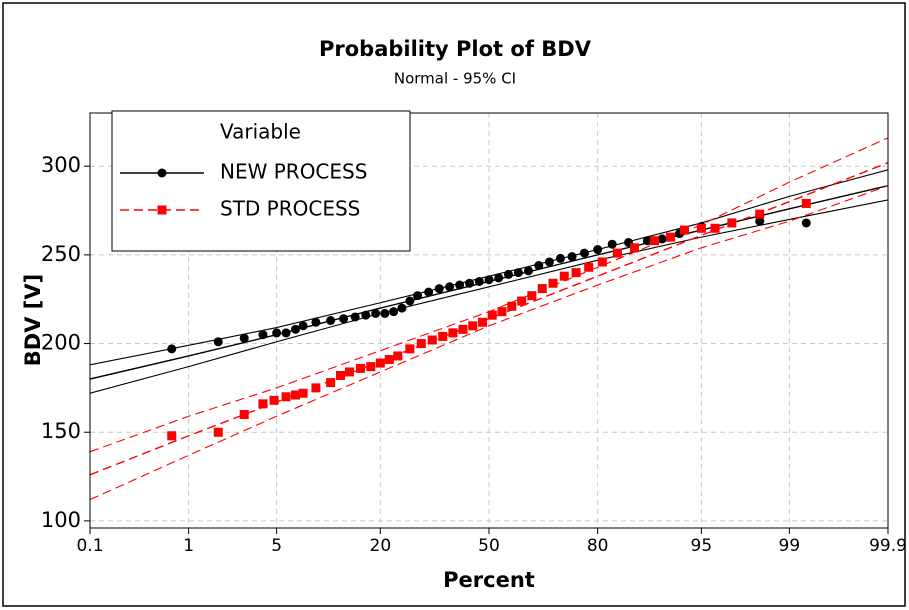  Describe the element at coordinates (790, 546) in the screenshot. I see `x-tick-label: 99` at that location.